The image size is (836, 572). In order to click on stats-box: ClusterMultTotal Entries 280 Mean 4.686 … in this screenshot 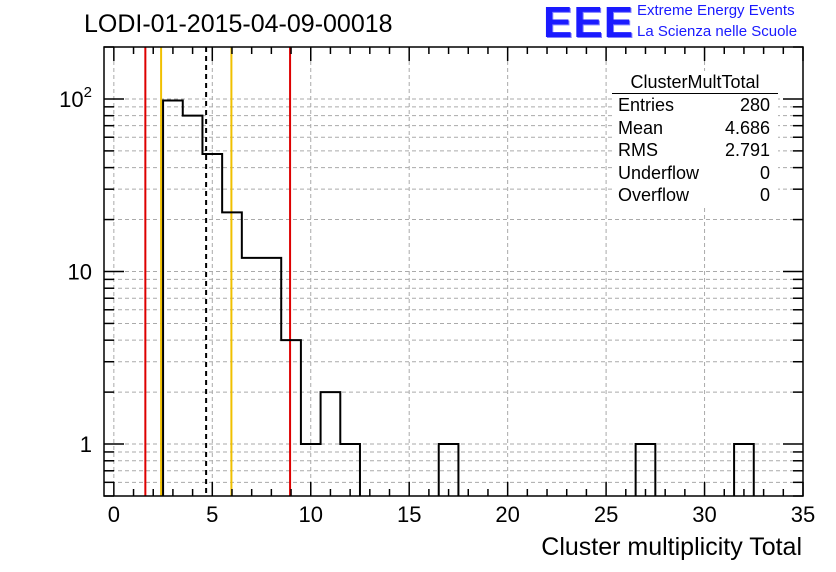, I will do `click(695, 139)`.